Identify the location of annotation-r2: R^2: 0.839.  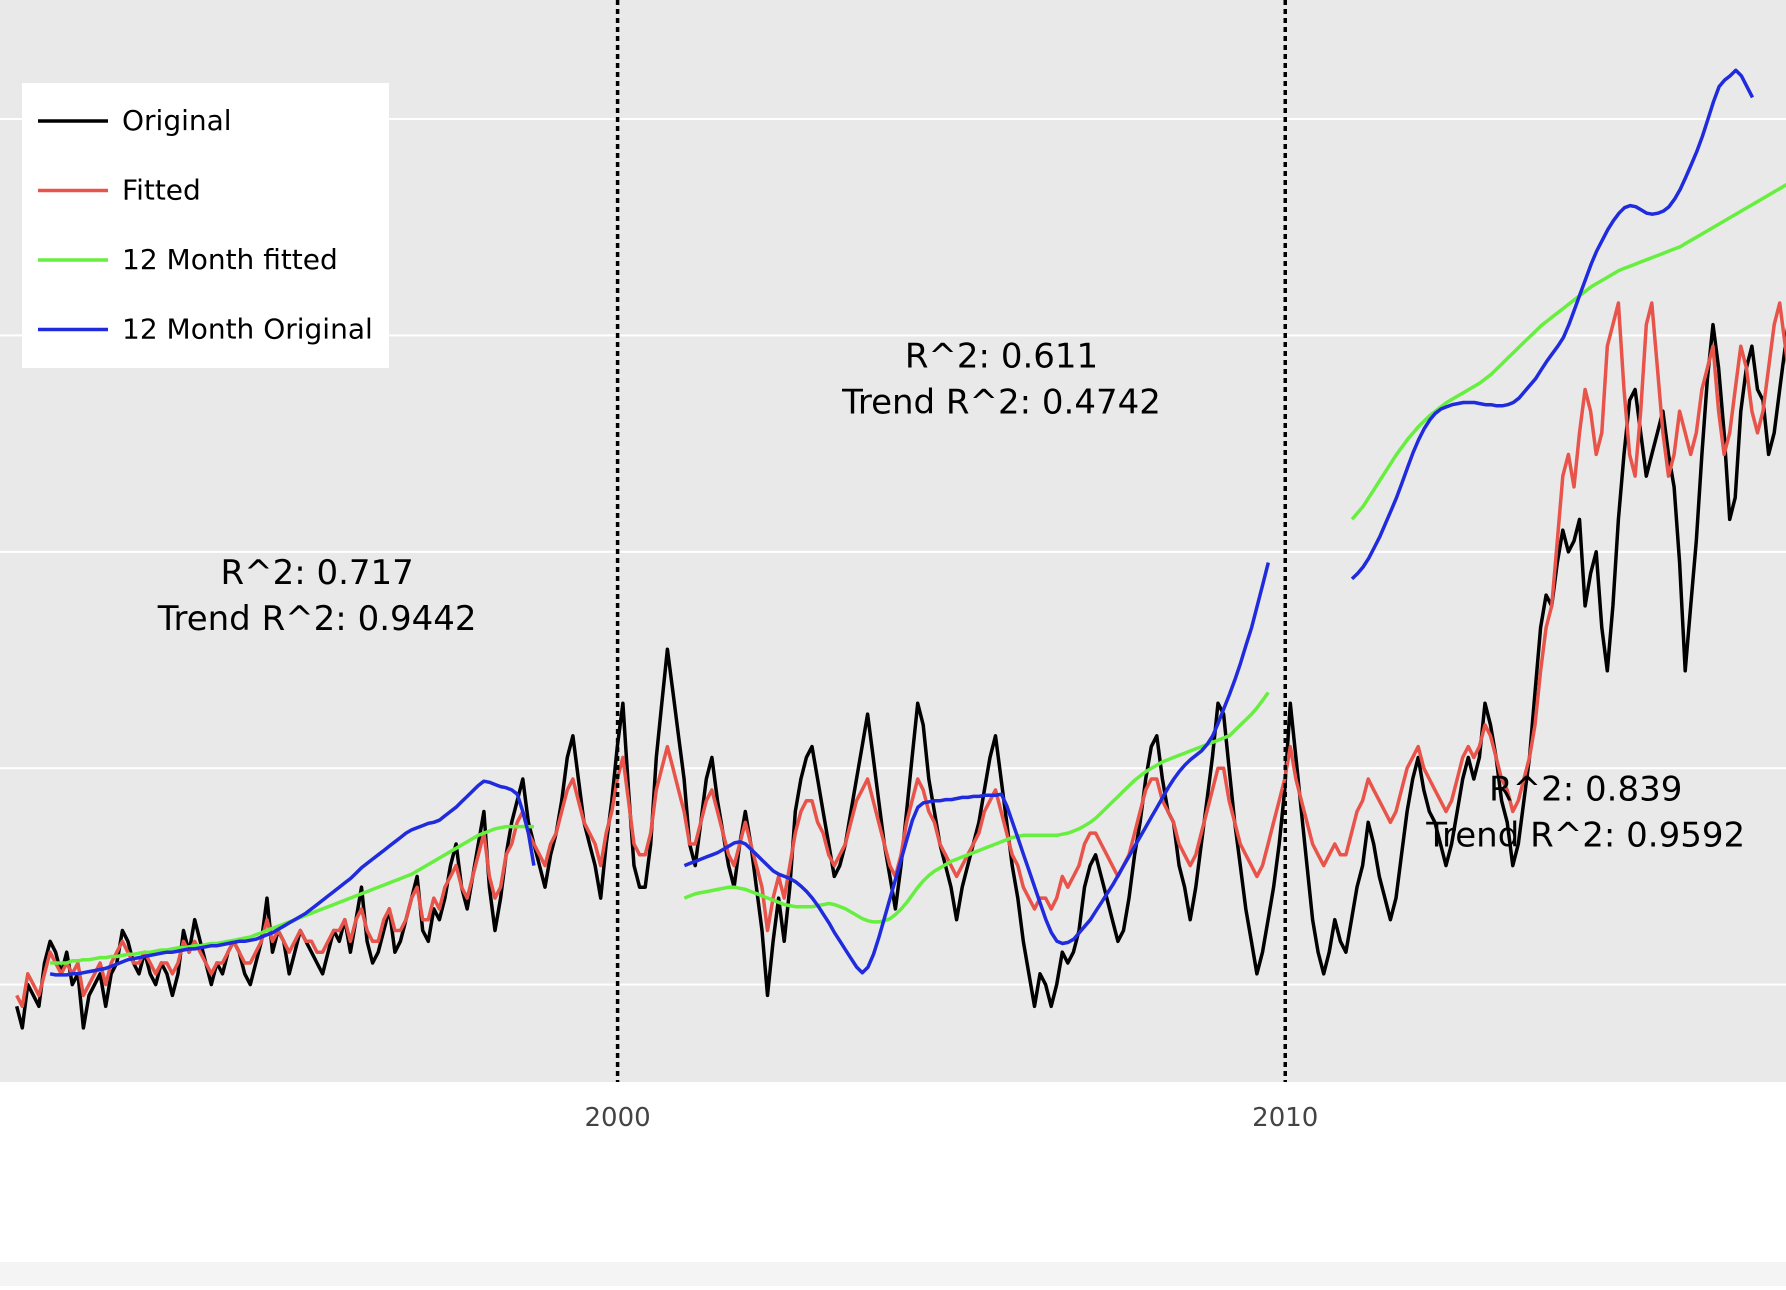
(1585, 789).